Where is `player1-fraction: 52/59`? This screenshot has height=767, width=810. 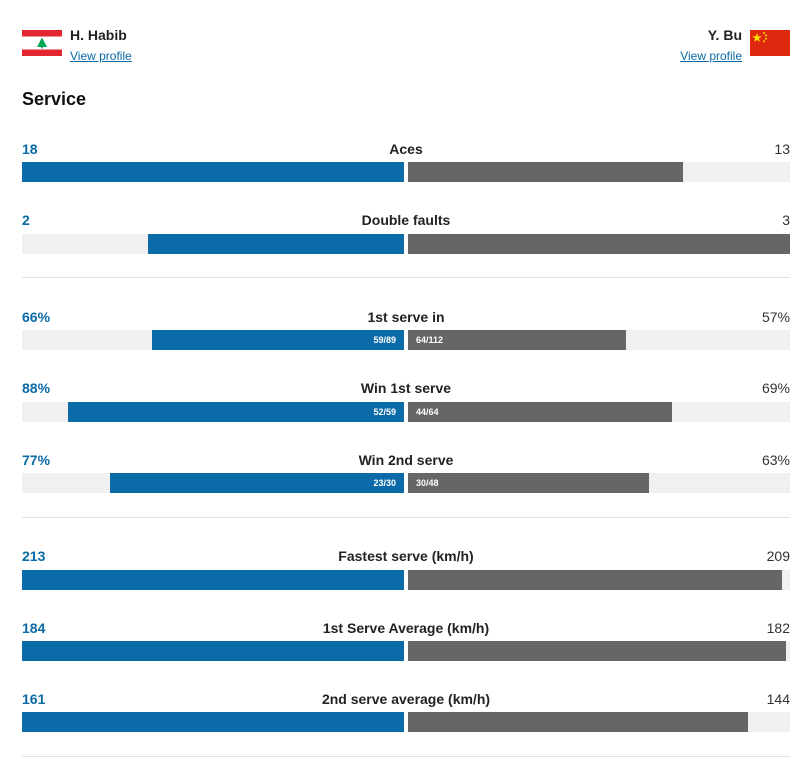 player1-fraction: 52/59 is located at coordinates (384, 412).